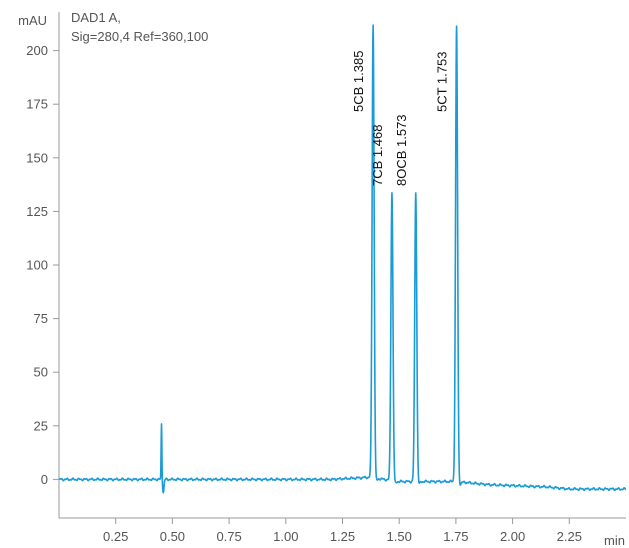 Image resolution: width=629 pixels, height=548 pixels. I want to click on y-axis-label: mAU, so click(32, 20).